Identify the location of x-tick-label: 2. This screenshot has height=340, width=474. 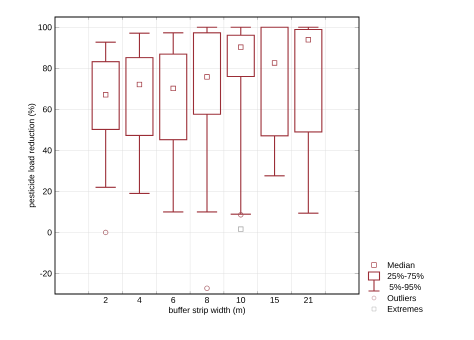
(106, 300).